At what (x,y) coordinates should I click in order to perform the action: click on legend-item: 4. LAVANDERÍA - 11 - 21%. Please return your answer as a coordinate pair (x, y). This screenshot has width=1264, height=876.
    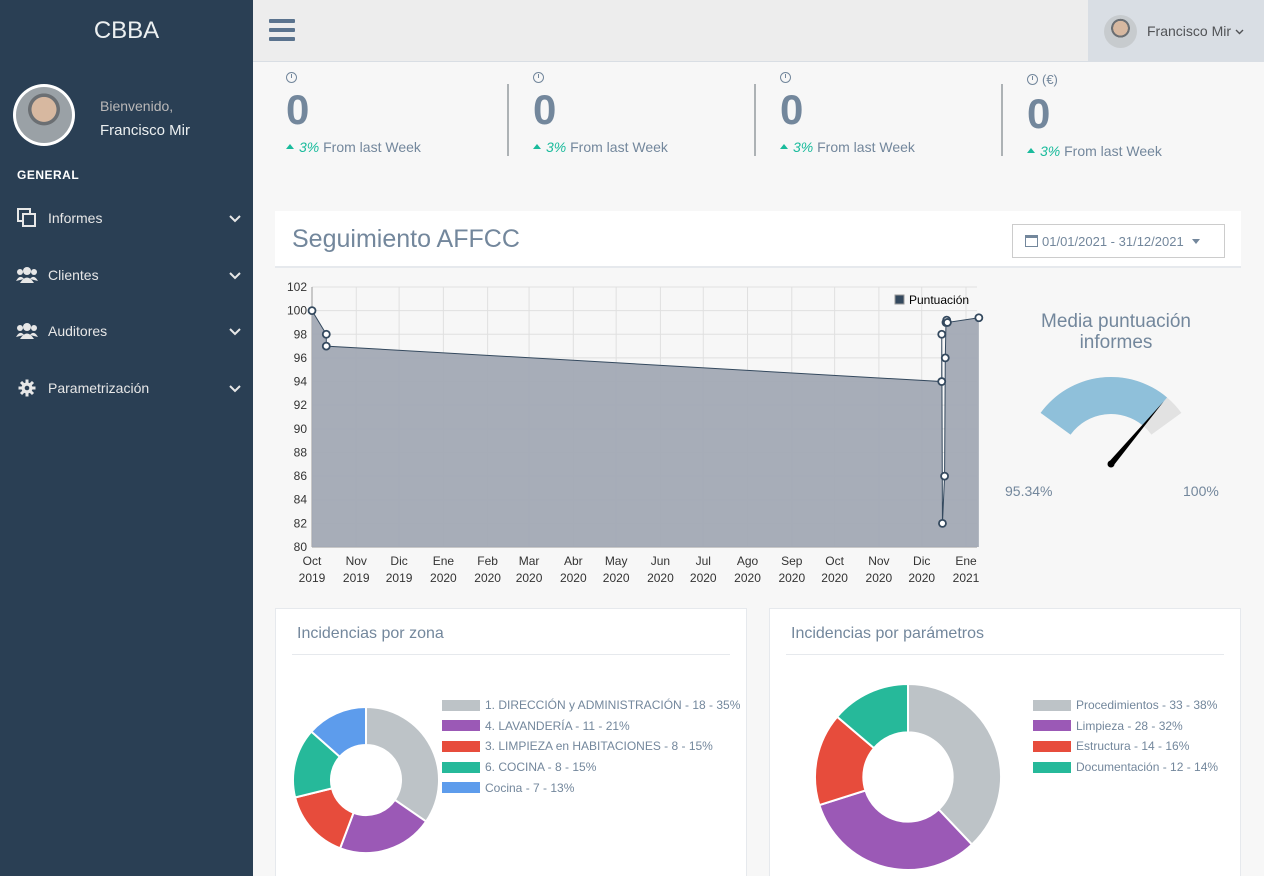
    Looking at the image, I should click on (591, 726).